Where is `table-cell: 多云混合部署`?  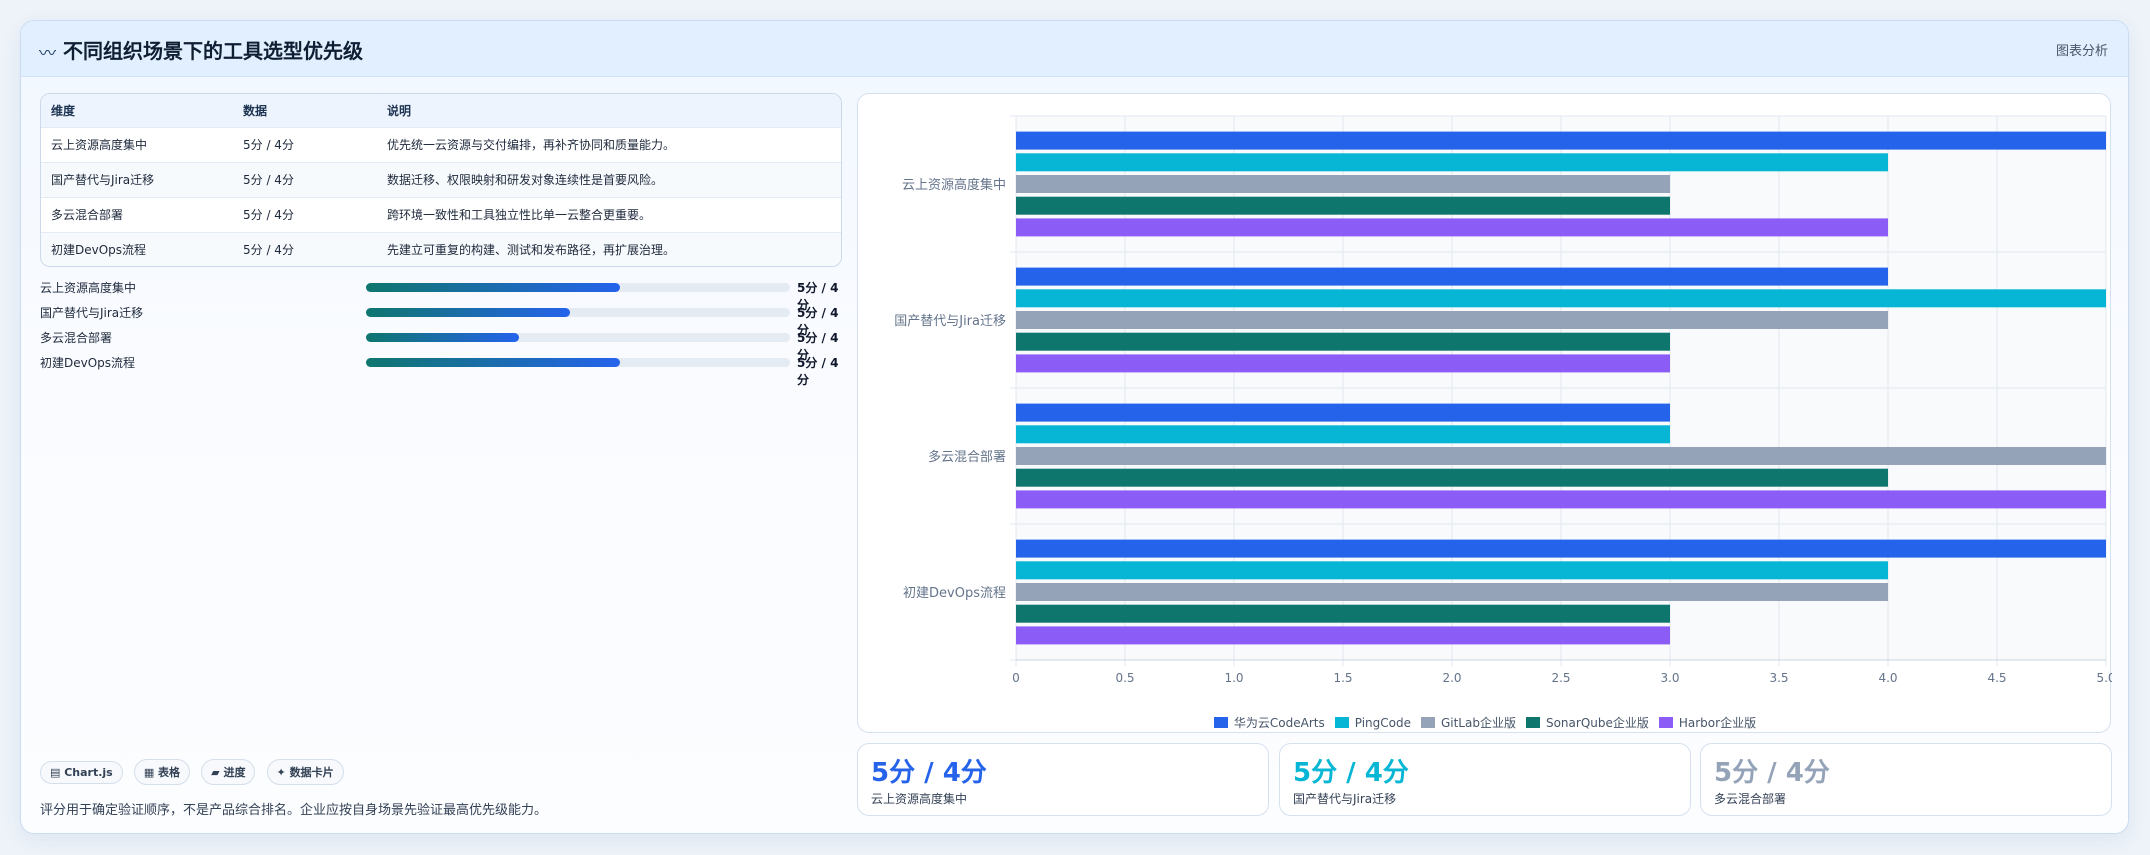 table-cell: 多云混合部署 is located at coordinates (137, 215).